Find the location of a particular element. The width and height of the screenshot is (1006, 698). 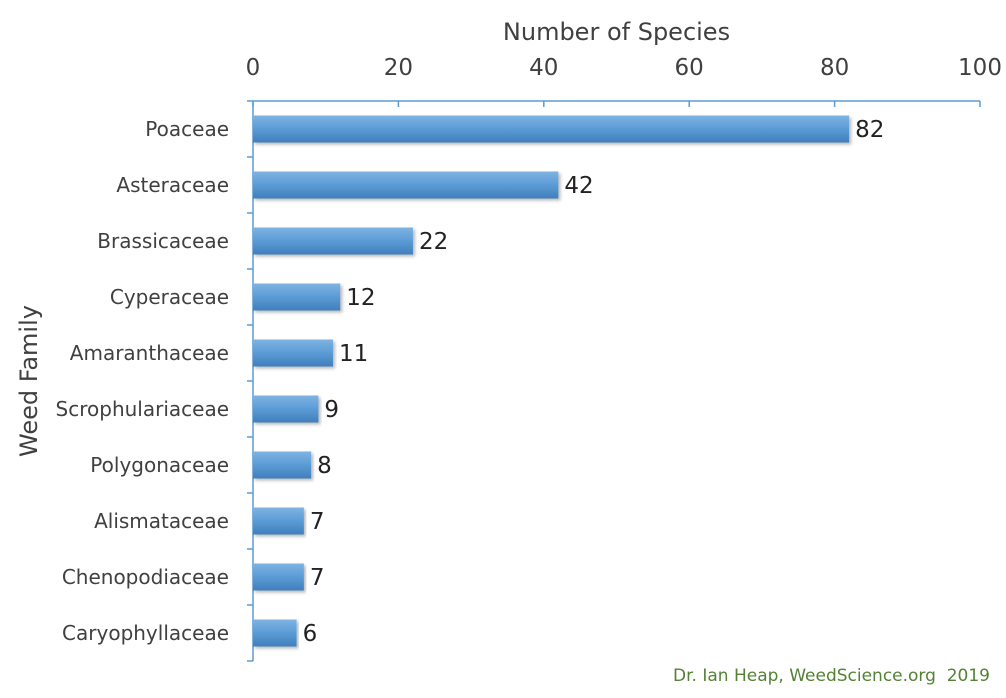

x-tick-label: 100 is located at coordinates (980, 68).